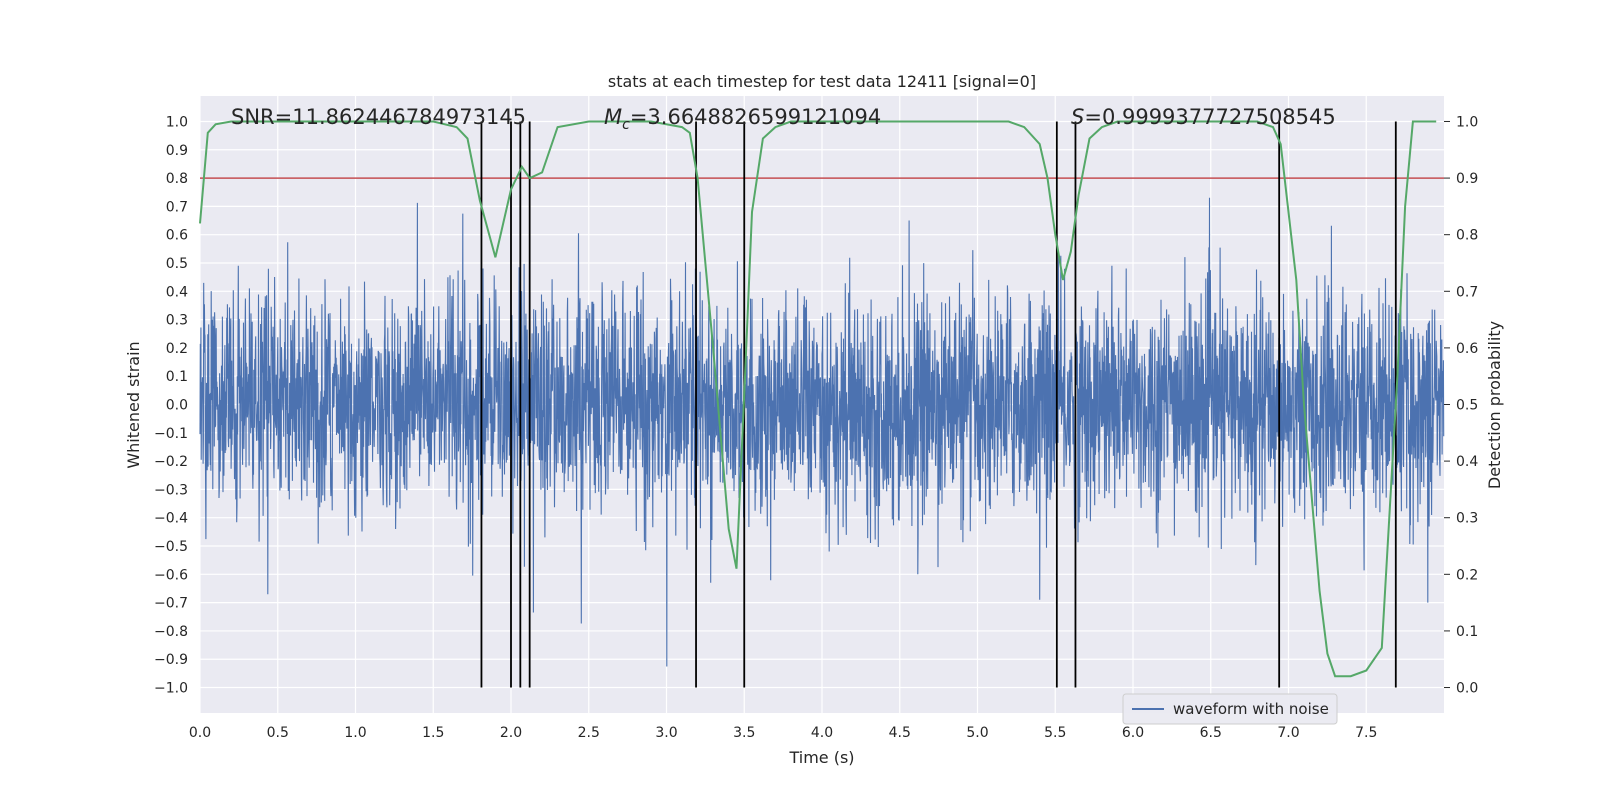 This screenshot has height=800, width=1600. What do you see at coordinates (755, 117) in the screenshot?
I see `mc-value: =3.6648826599121094` at bounding box center [755, 117].